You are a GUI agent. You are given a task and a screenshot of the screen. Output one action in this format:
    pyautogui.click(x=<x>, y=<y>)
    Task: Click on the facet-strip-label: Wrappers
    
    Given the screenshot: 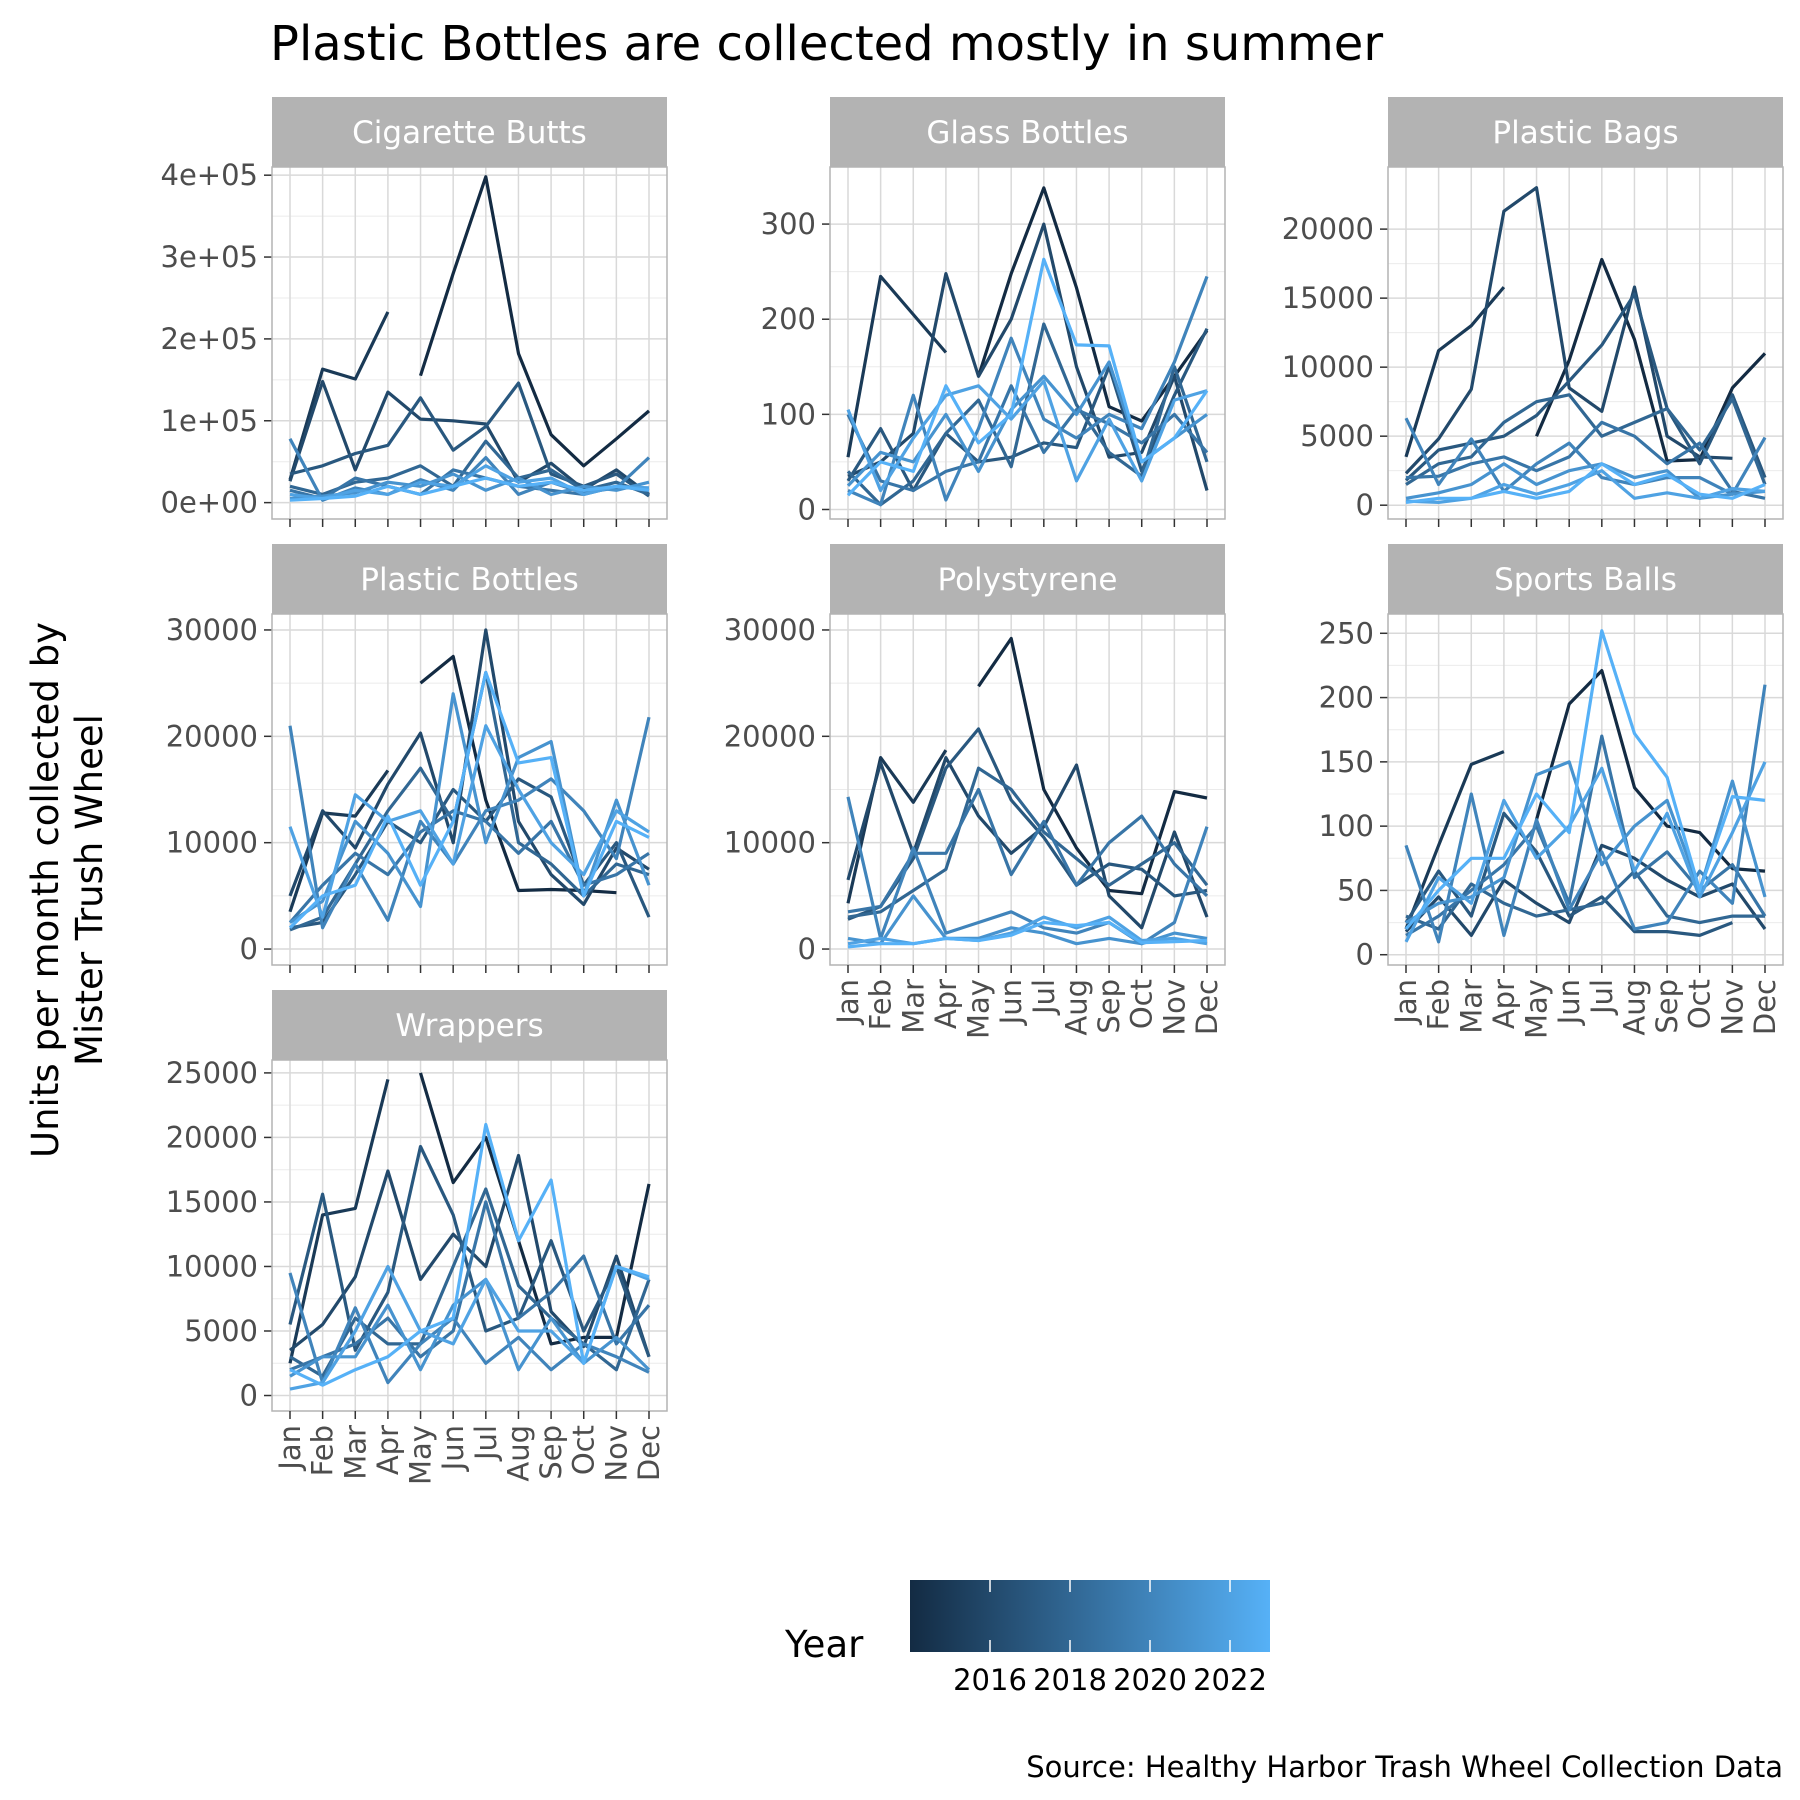 What is the action you would take?
    pyautogui.click(x=469, y=1026)
    